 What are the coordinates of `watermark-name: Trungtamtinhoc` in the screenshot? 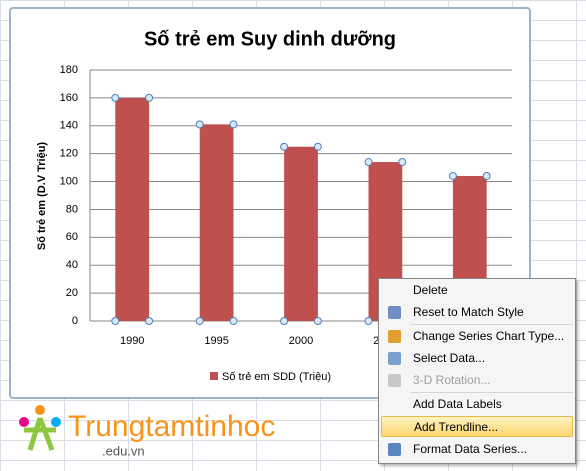 It's located at (171, 426).